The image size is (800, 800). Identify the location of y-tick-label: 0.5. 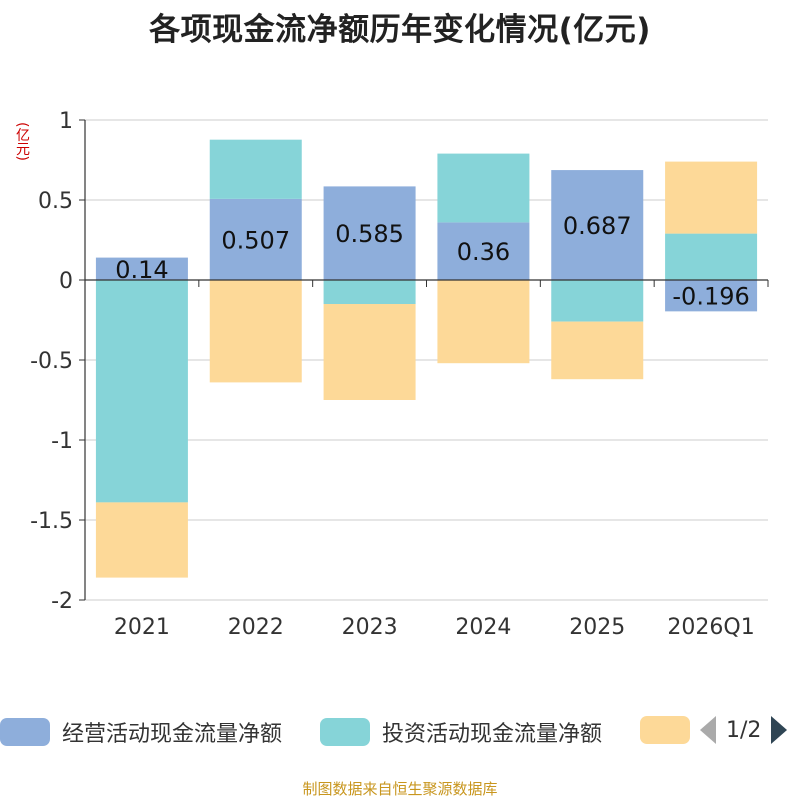
(55, 201).